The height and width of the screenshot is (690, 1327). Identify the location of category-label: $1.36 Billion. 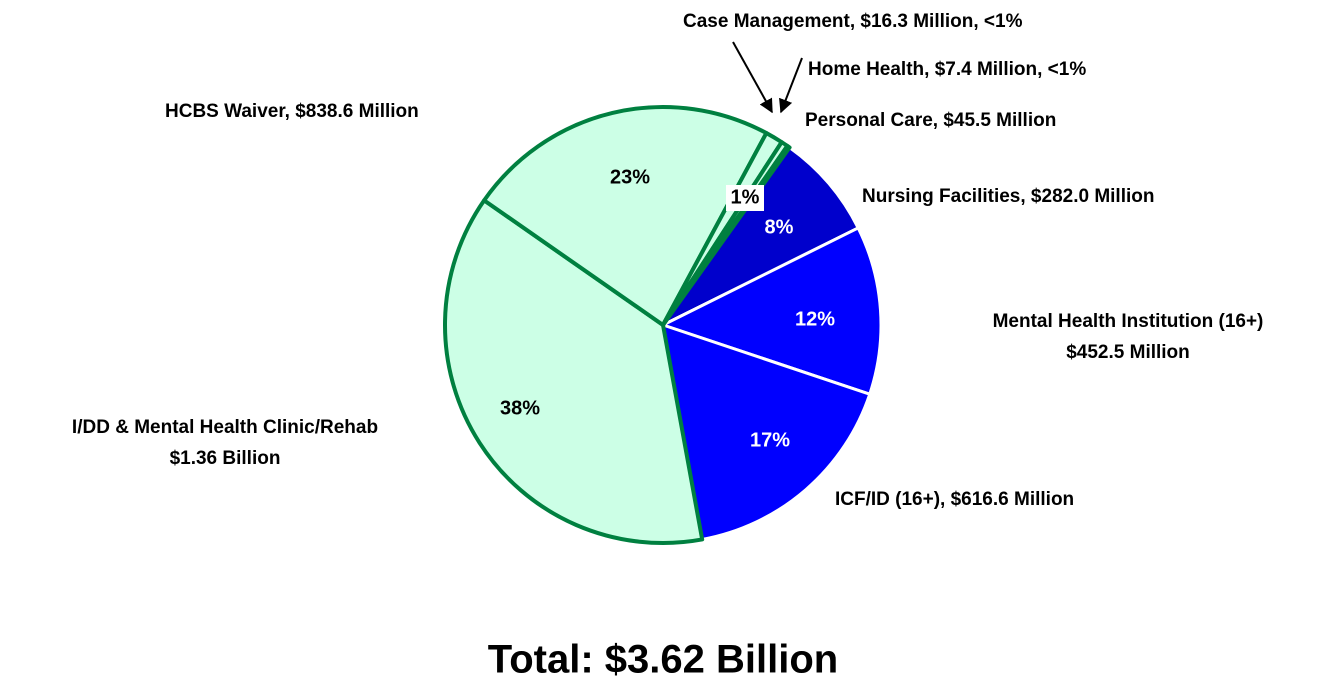
(225, 458).